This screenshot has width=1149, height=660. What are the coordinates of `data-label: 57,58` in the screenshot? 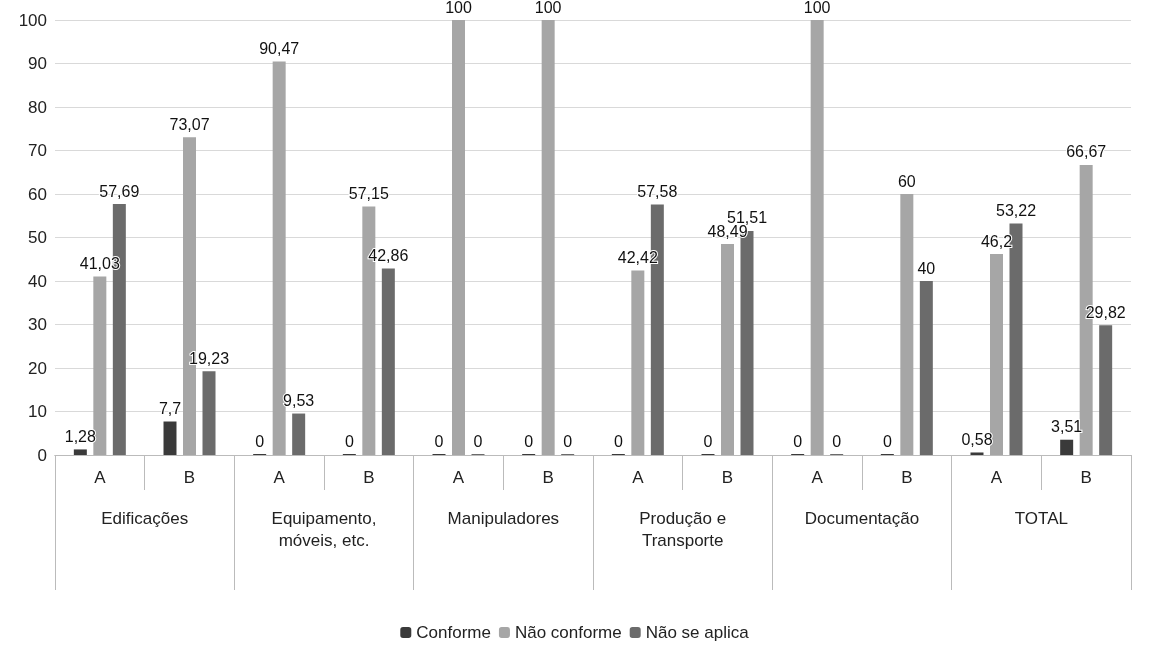 It's located at (657, 192).